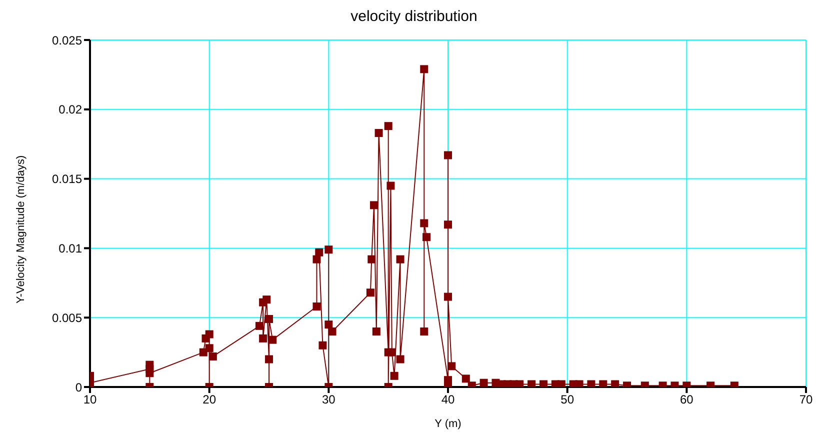  What do you see at coordinates (20, 229) in the screenshot?
I see `y-axis-title: Y-Velocity Magnitude (m/days)` at bounding box center [20, 229].